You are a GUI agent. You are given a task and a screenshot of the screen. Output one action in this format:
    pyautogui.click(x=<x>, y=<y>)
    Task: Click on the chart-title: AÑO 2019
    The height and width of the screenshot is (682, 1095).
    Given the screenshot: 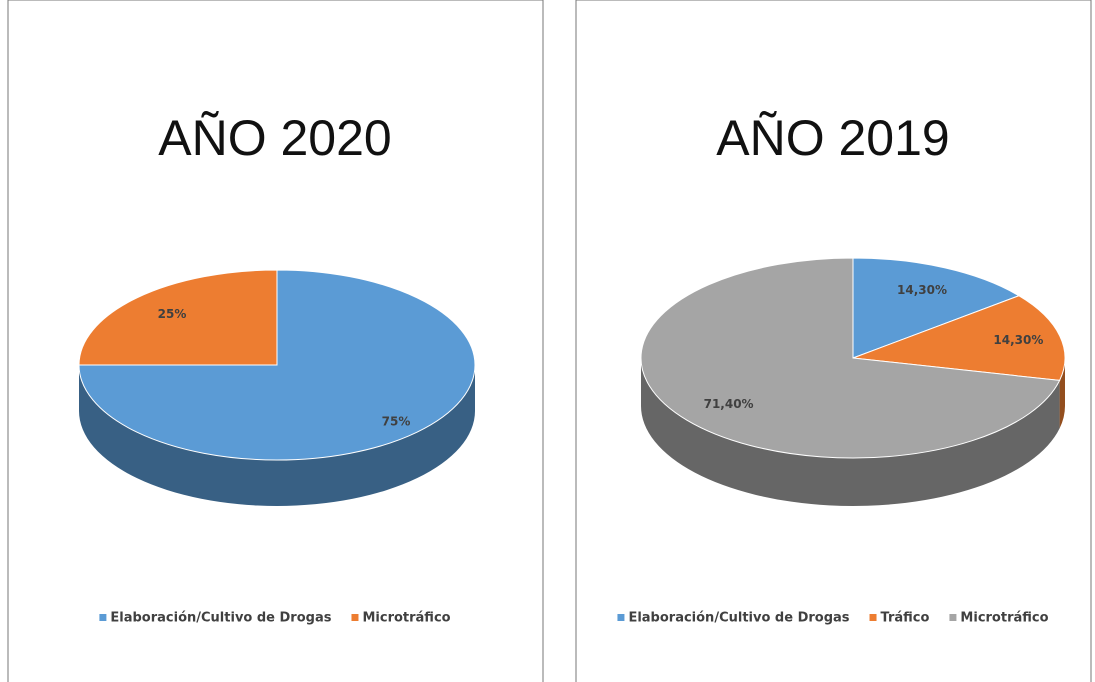 What is the action you would take?
    pyautogui.click(x=832, y=138)
    